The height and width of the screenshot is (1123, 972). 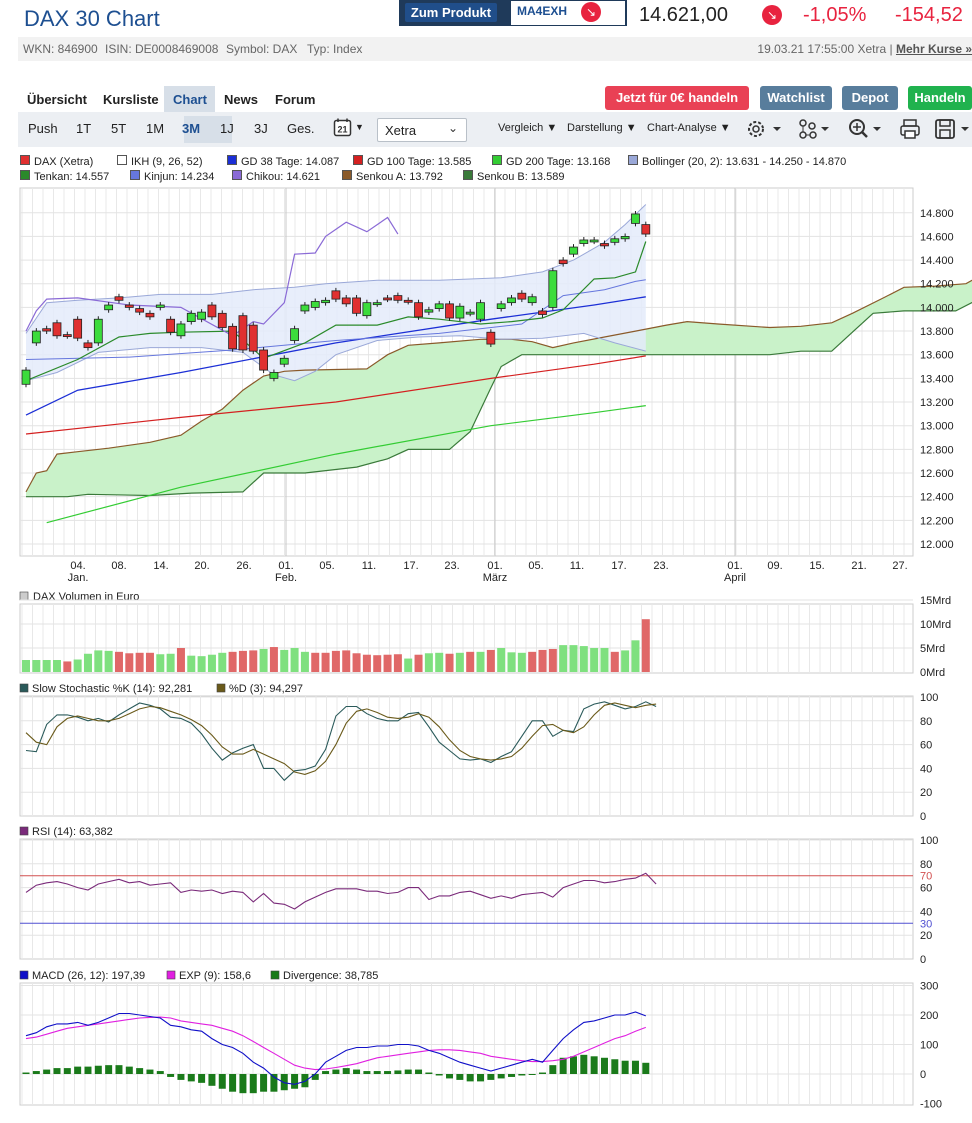 What do you see at coordinates (937, 356) in the screenshot?
I see `y-tick-label: 13.600` at bounding box center [937, 356].